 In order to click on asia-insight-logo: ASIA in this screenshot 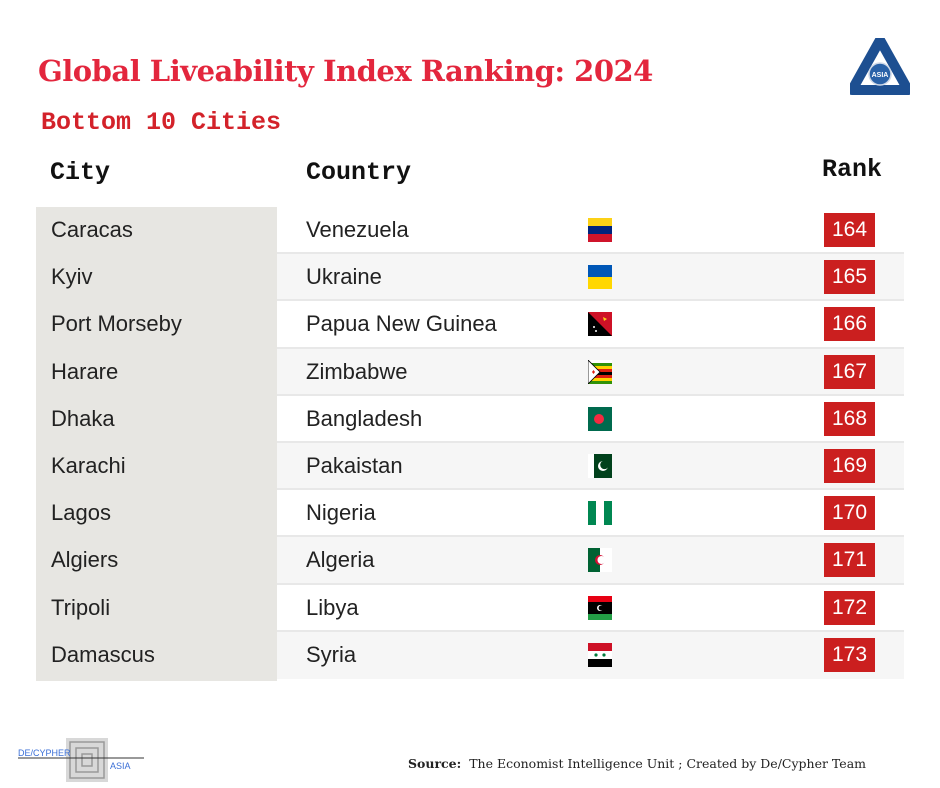, I will do `click(880, 66)`.